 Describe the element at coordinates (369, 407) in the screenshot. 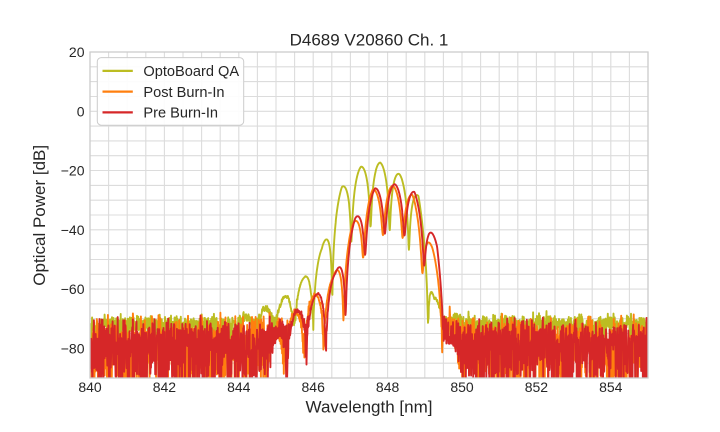

I see `svg-text: Wavelength [nm]` at that location.